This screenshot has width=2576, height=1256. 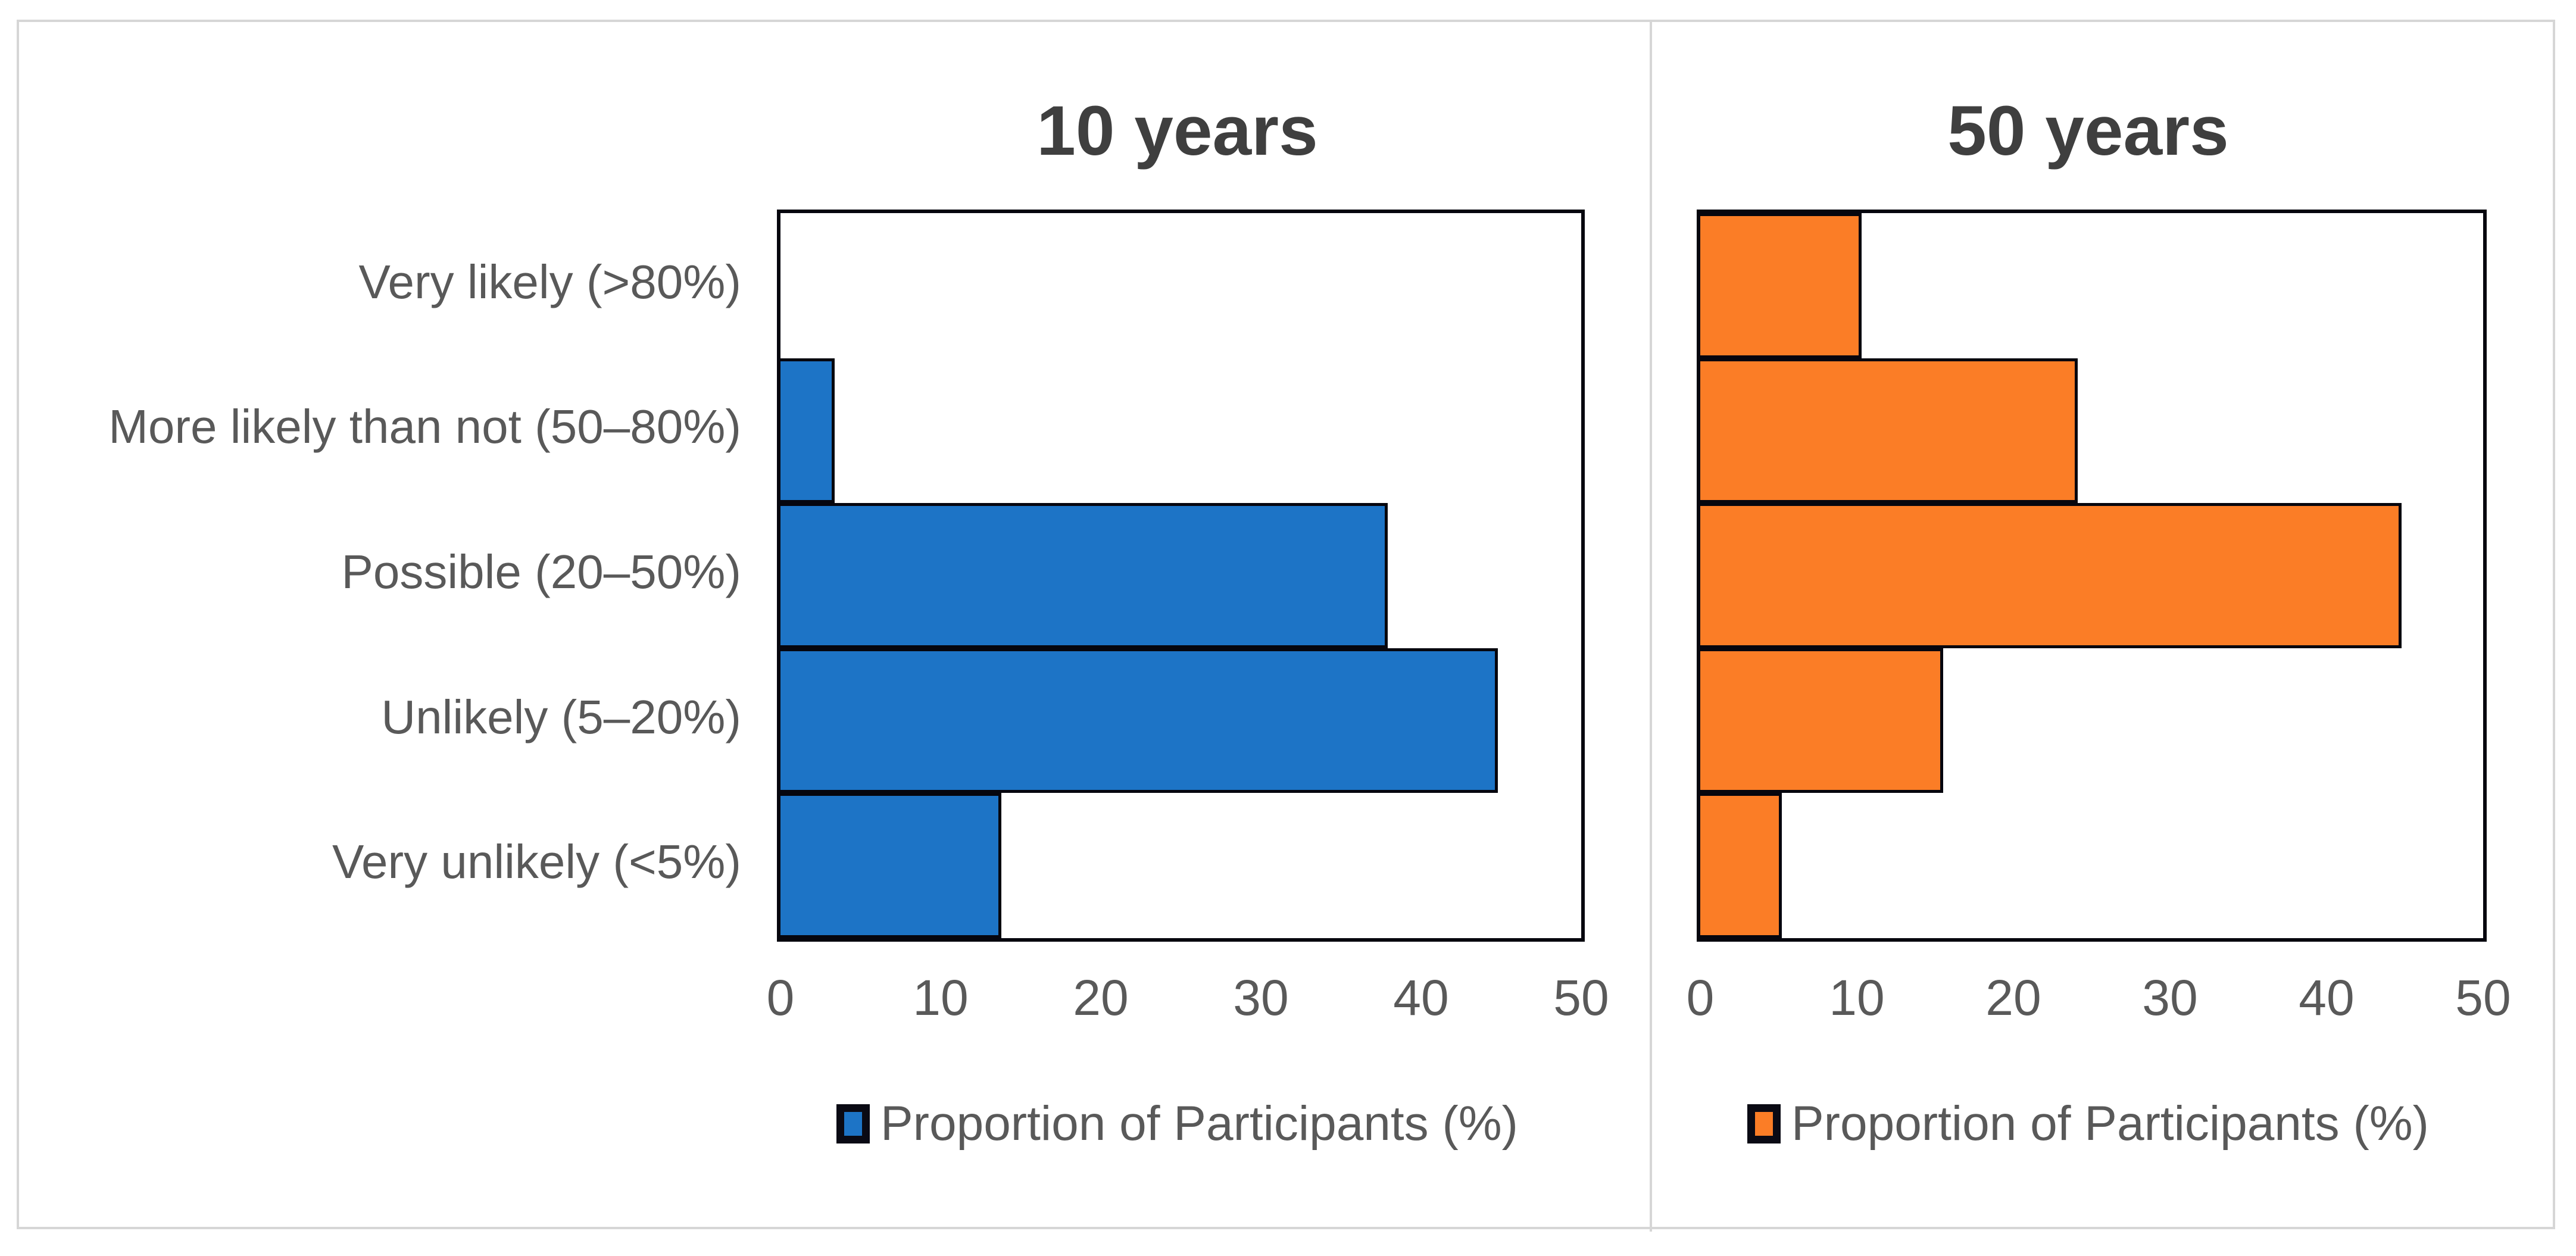 I want to click on category-label-4: Very unlikely (<5%), so click(x=536, y=862).